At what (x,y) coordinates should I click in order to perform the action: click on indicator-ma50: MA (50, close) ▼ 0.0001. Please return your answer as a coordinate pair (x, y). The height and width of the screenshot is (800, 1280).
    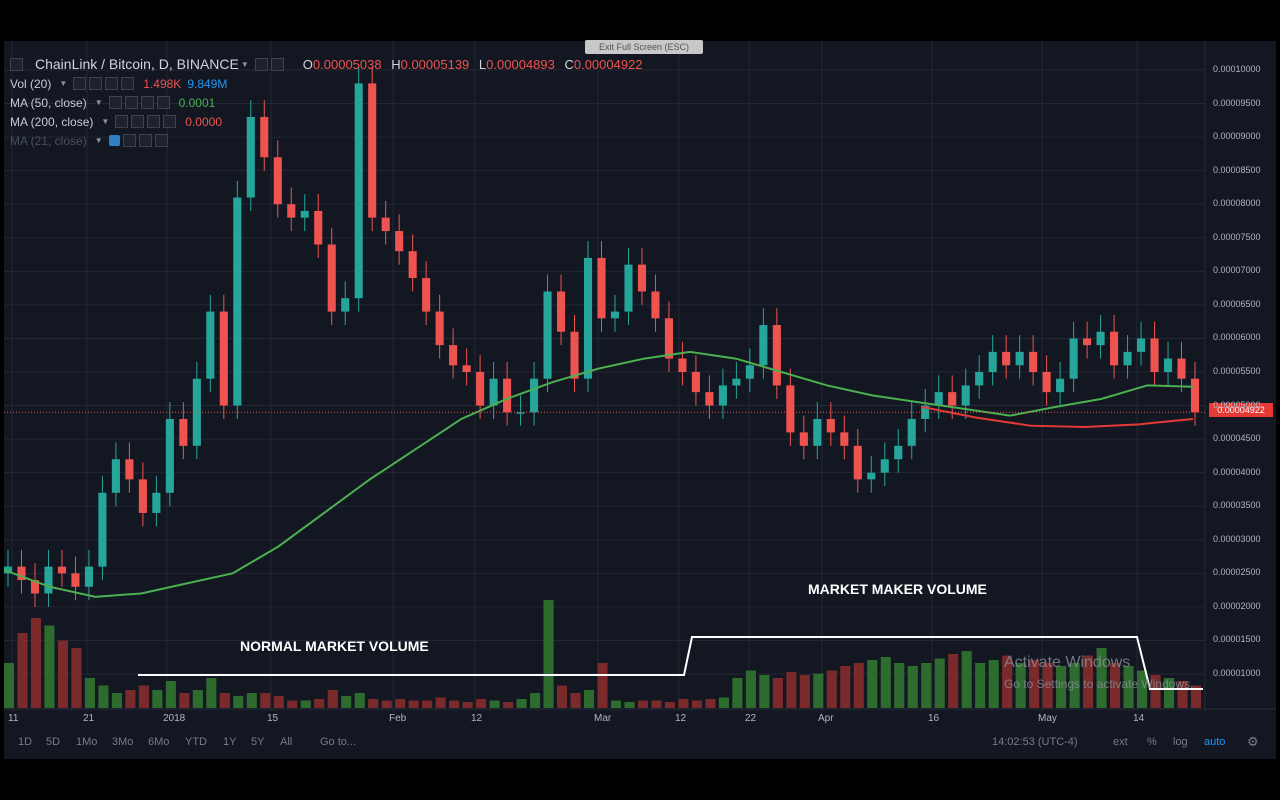
    Looking at the image, I should click on (113, 102).